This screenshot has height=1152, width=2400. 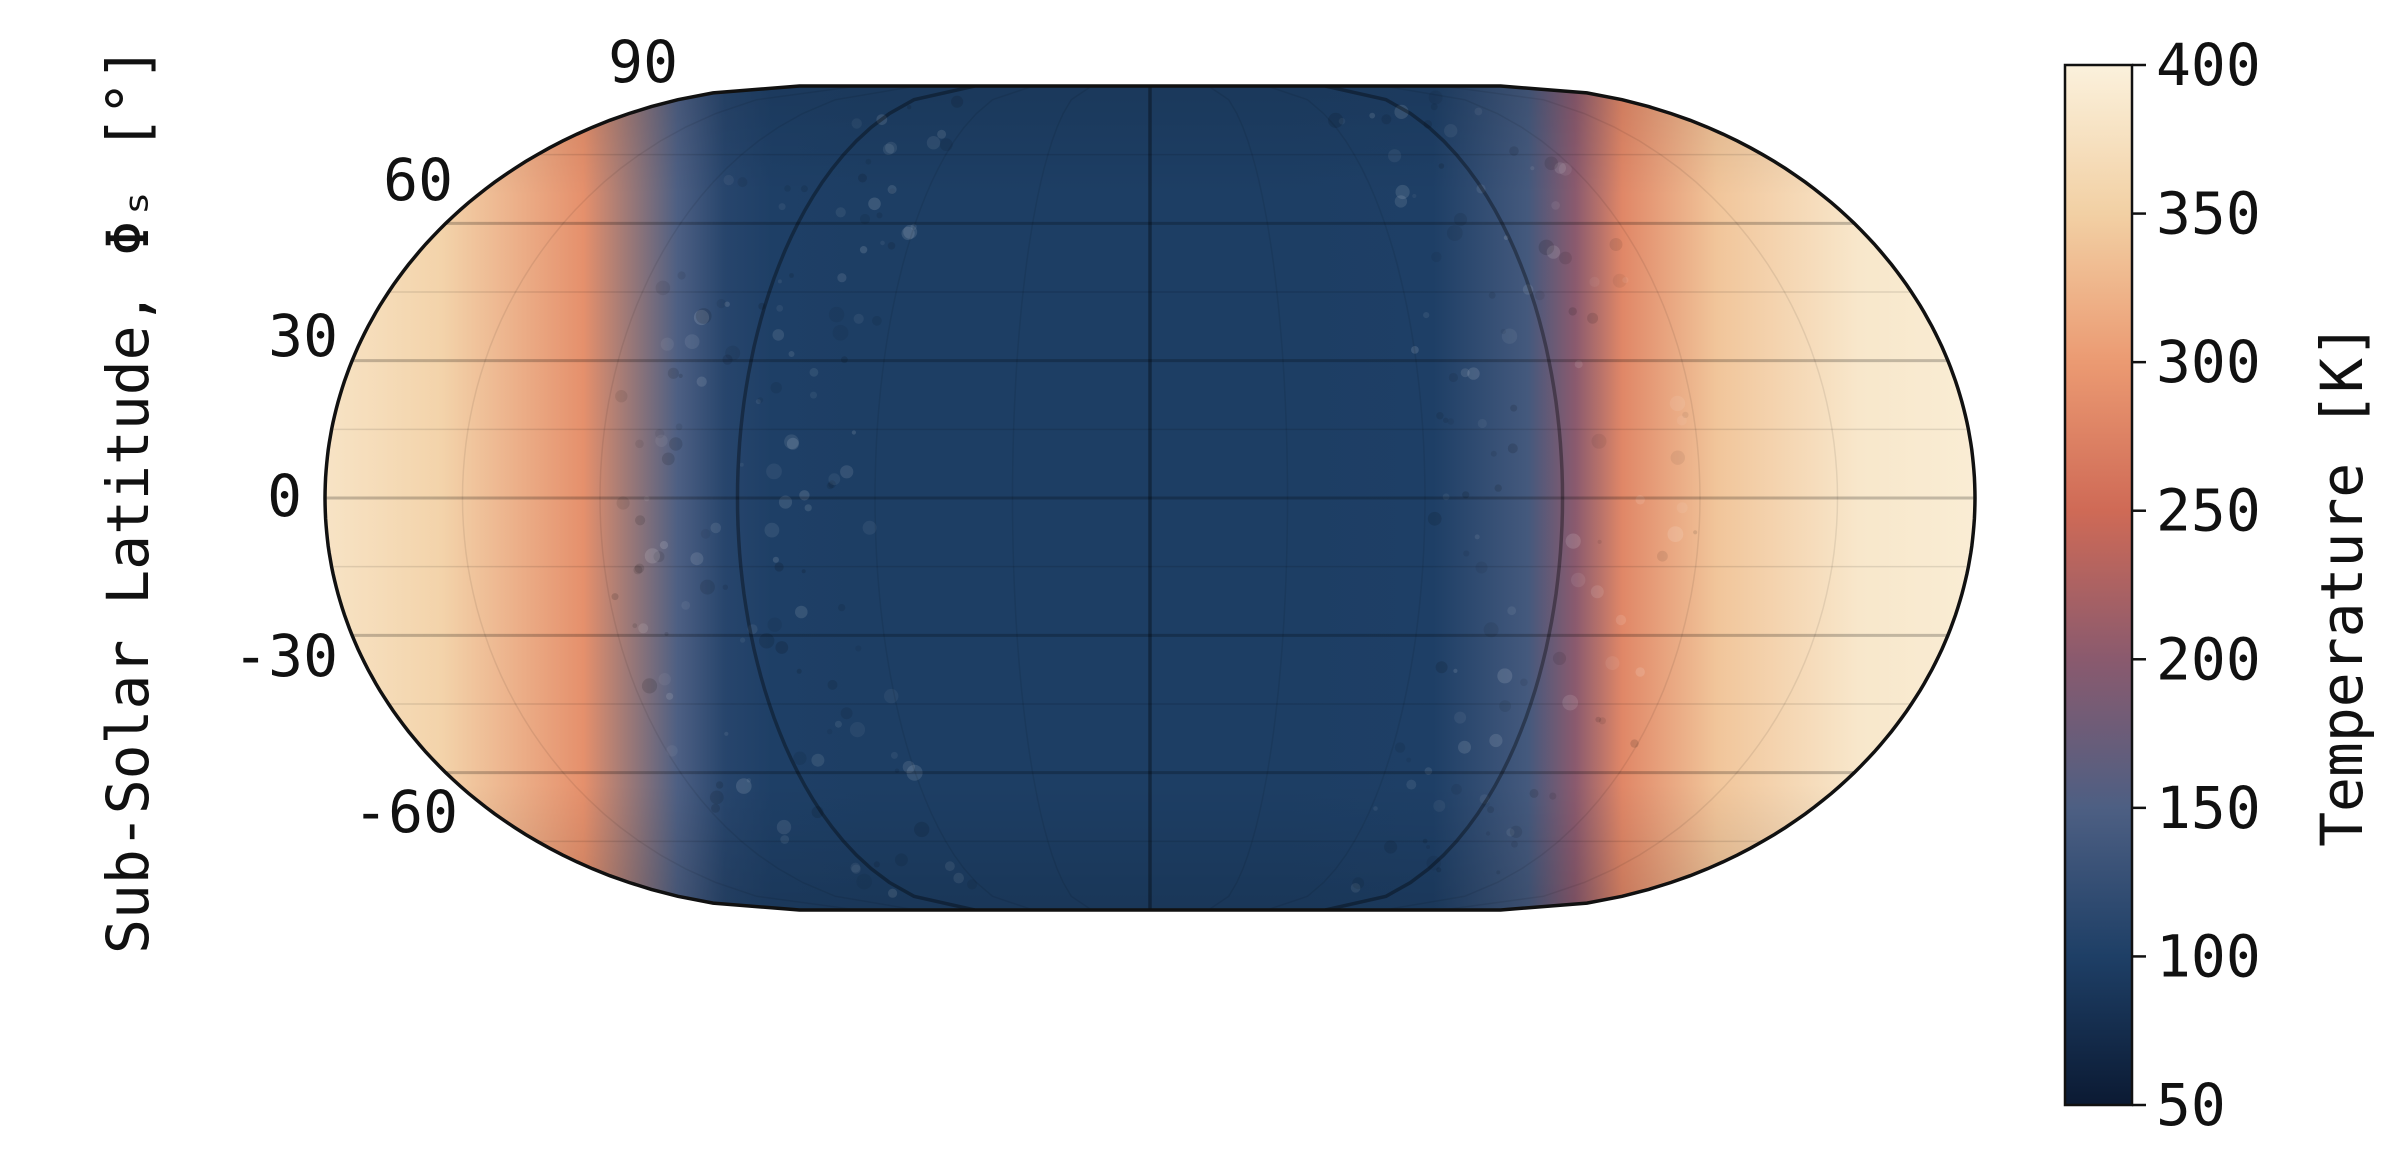 I want to click on meridian-line, so click(x=954, y=498).